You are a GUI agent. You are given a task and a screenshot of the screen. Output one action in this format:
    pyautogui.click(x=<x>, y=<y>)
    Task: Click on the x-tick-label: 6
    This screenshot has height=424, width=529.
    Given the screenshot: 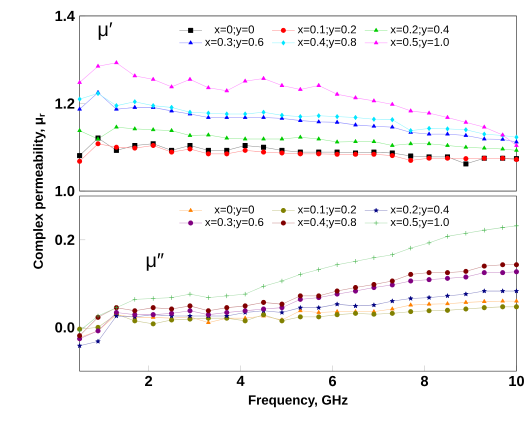 What is the action you would take?
    pyautogui.click(x=332, y=381)
    